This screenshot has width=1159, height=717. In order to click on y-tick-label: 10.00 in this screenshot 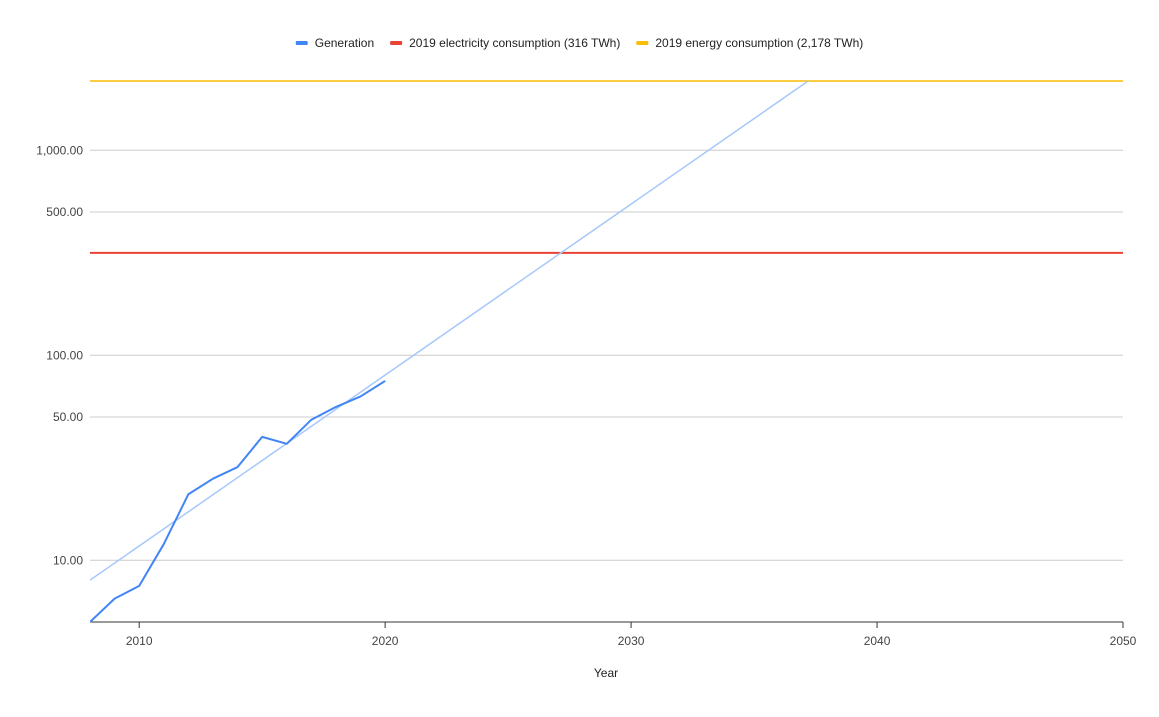, I will do `click(68, 560)`.